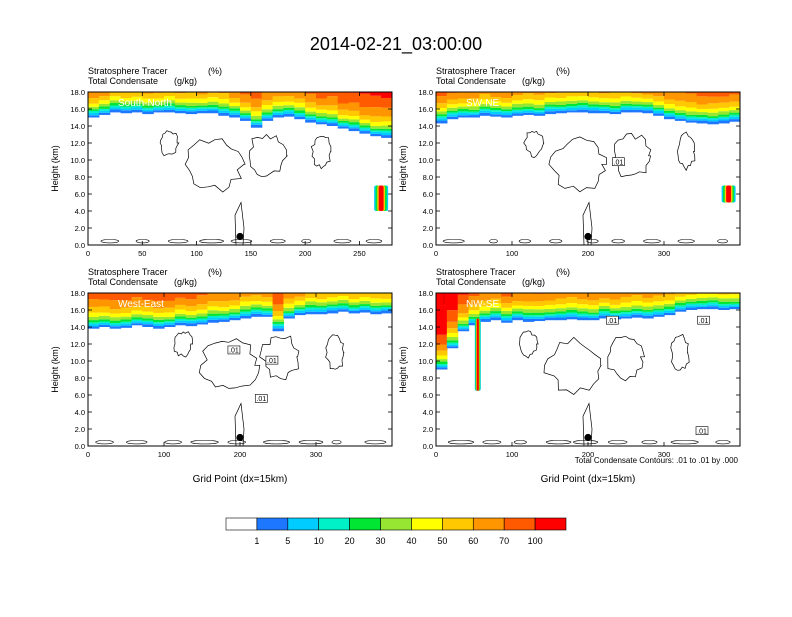 This screenshot has height=617, width=792. What do you see at coordinates (234, 351) in the screenshot?
I see `contour-label: .01` at bounding box center [234, 351].